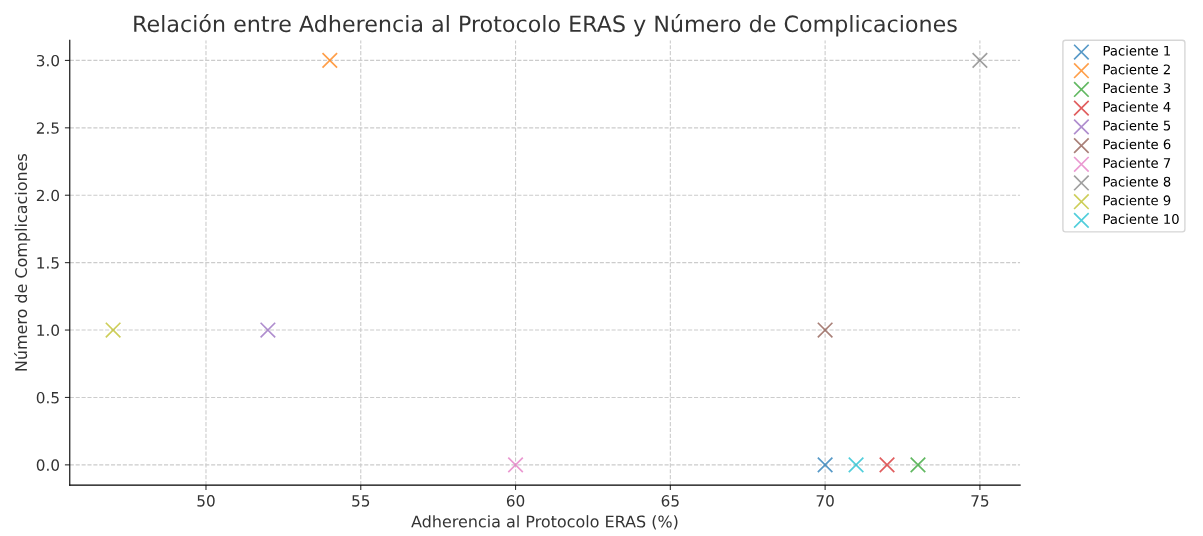  Describe the element at coordinates (1141, 219) in the screenshot. I see `legend-label: Paciente 10` at that location.